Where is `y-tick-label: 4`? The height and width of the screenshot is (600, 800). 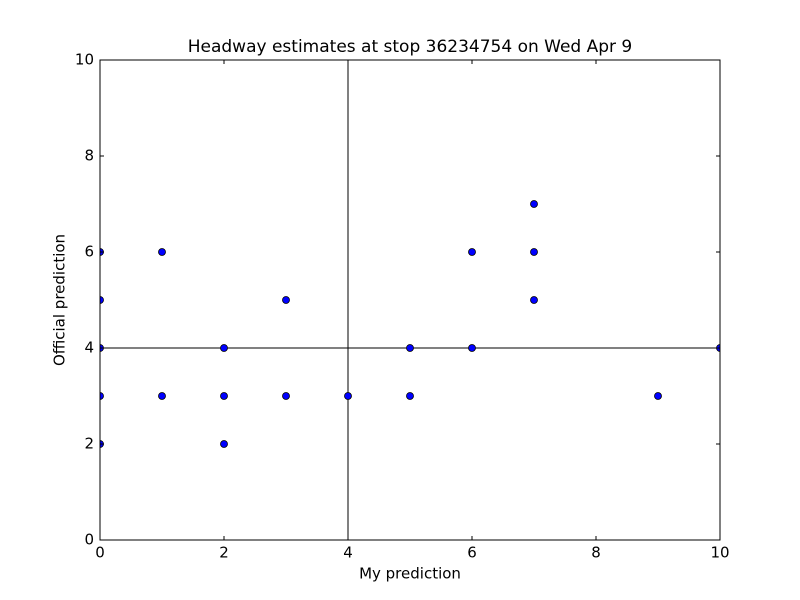 y-tick-label: 4 is located at coordinates (89, 348).